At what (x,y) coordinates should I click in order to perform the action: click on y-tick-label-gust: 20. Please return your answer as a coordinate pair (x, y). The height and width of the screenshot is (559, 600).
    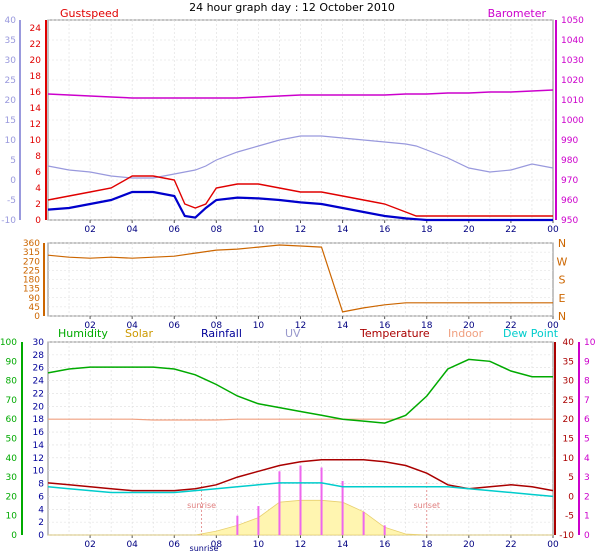
    Looking at the image, I should click on (36, 61).